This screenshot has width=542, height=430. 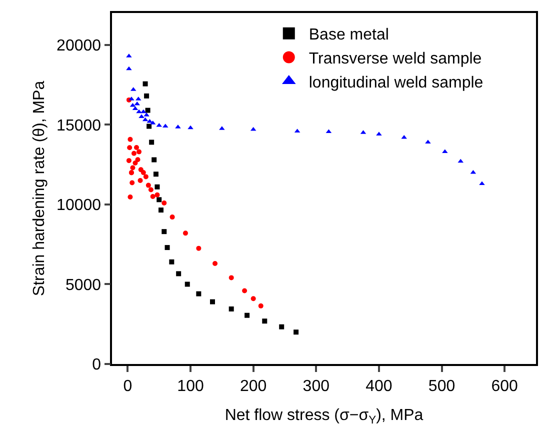 What do you see at coordinates (253, 386) in the screenshot?
I see `x-tick-label: 200` at bounding box center [253, 386].